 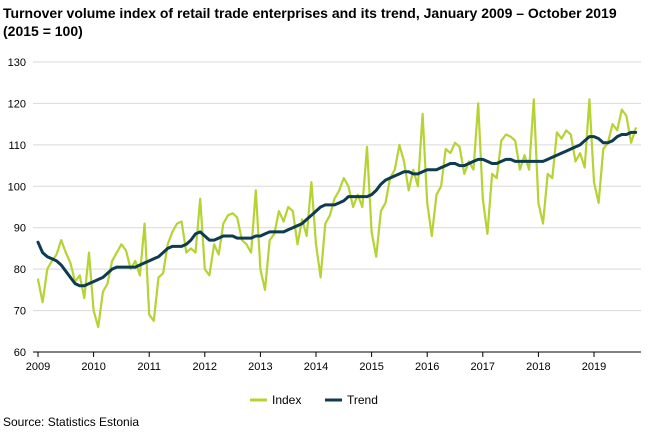 I want to click on y-tick-label: 80, so click(x=20, y=270).